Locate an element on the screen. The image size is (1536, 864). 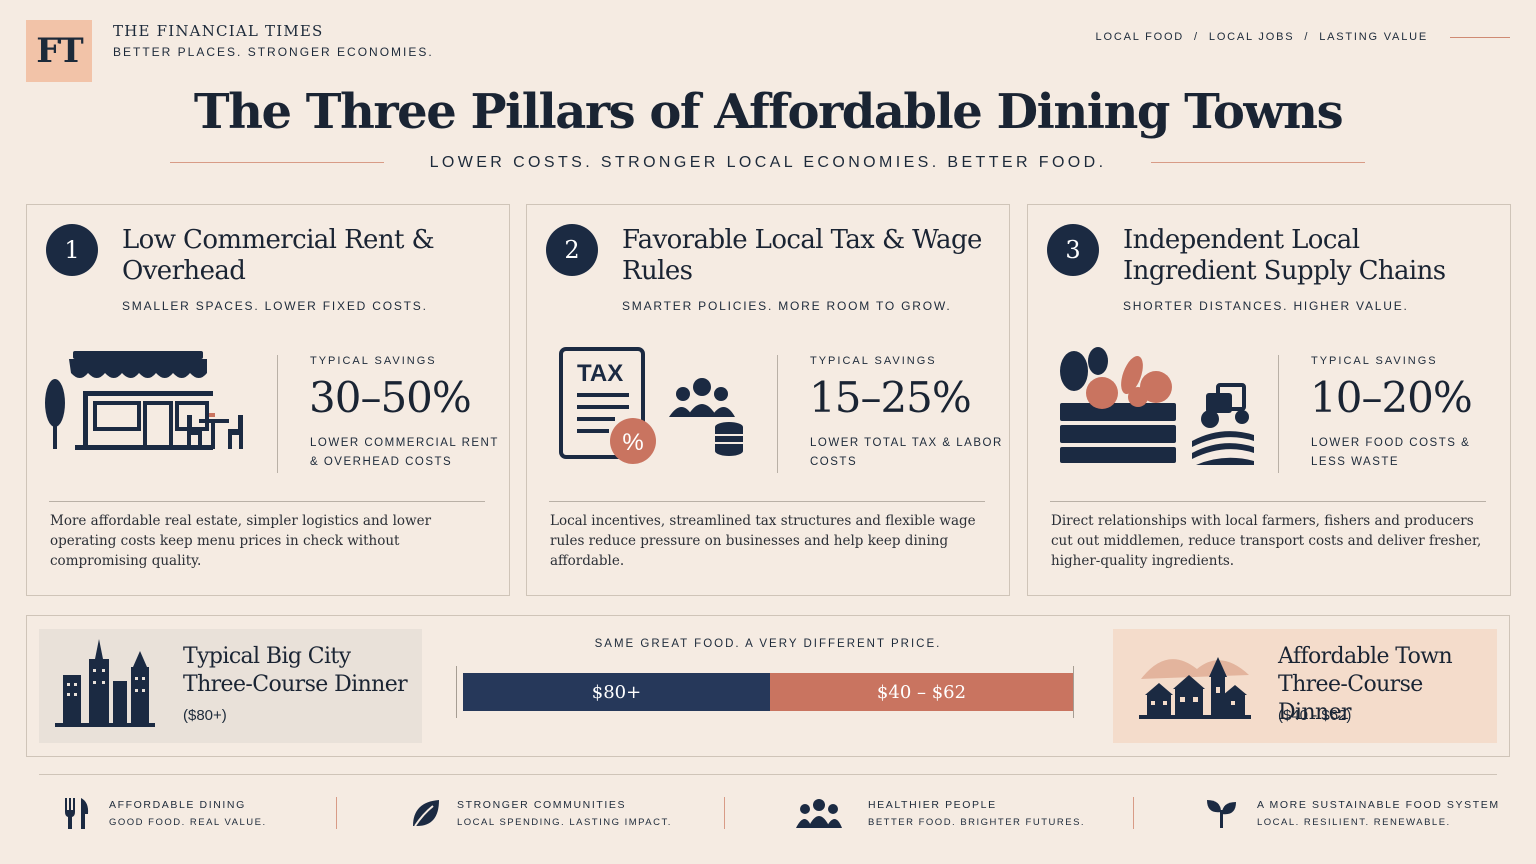
savings-description: LOWER FOOD COSTS & LESS WASTE is located at coordinates (1391, 452).